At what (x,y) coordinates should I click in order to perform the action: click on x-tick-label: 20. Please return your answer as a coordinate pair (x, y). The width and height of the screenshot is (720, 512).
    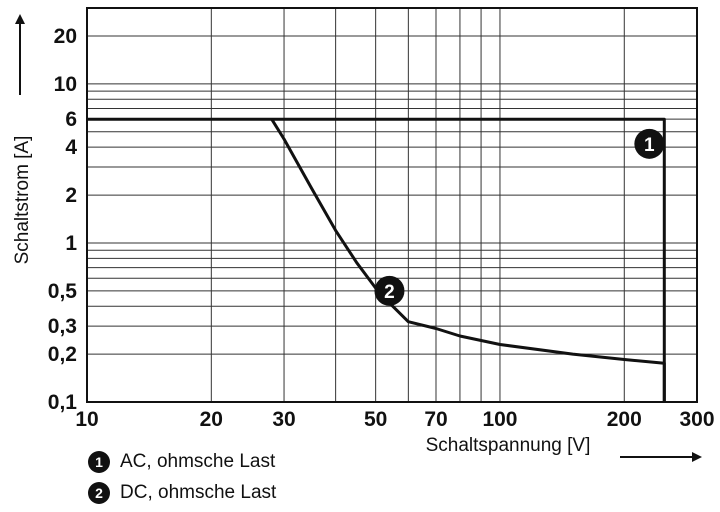
    Looking at the image, I should click on (211, 419).